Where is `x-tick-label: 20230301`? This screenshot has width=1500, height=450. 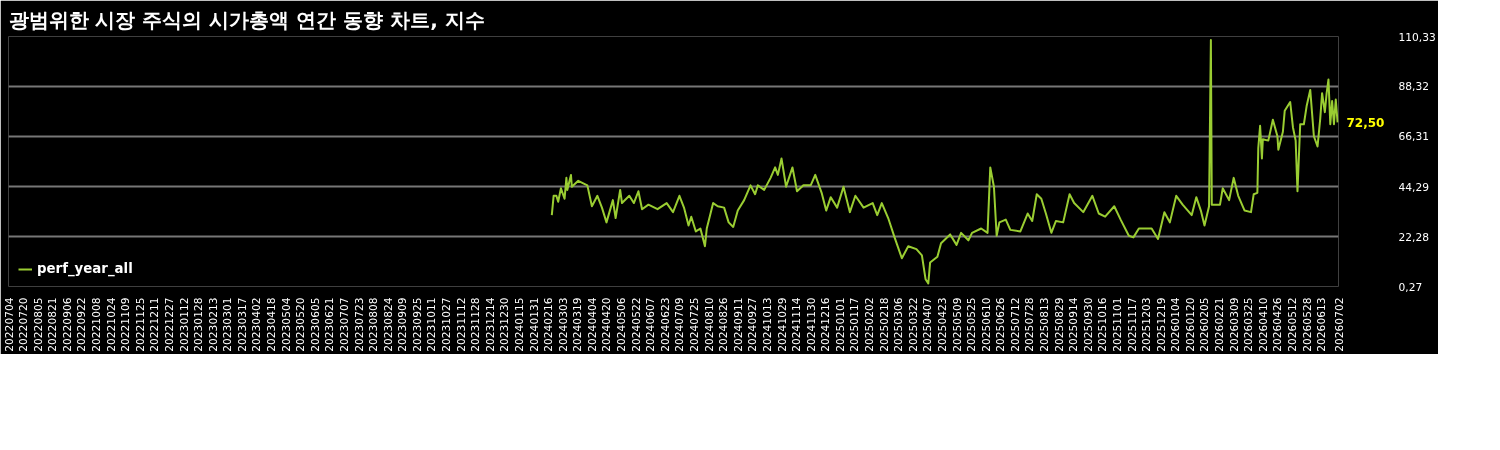 x-tick-label: 20230301 is located at coordinates (228, 324).